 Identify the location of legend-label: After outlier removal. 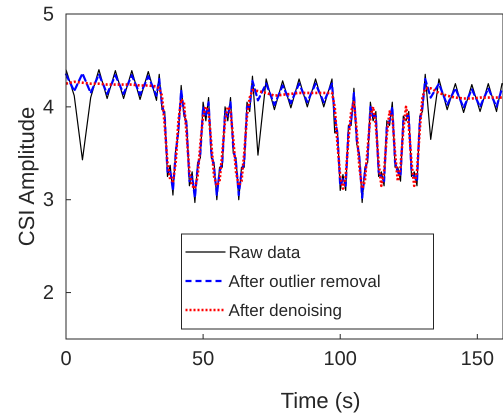
(304, 281).